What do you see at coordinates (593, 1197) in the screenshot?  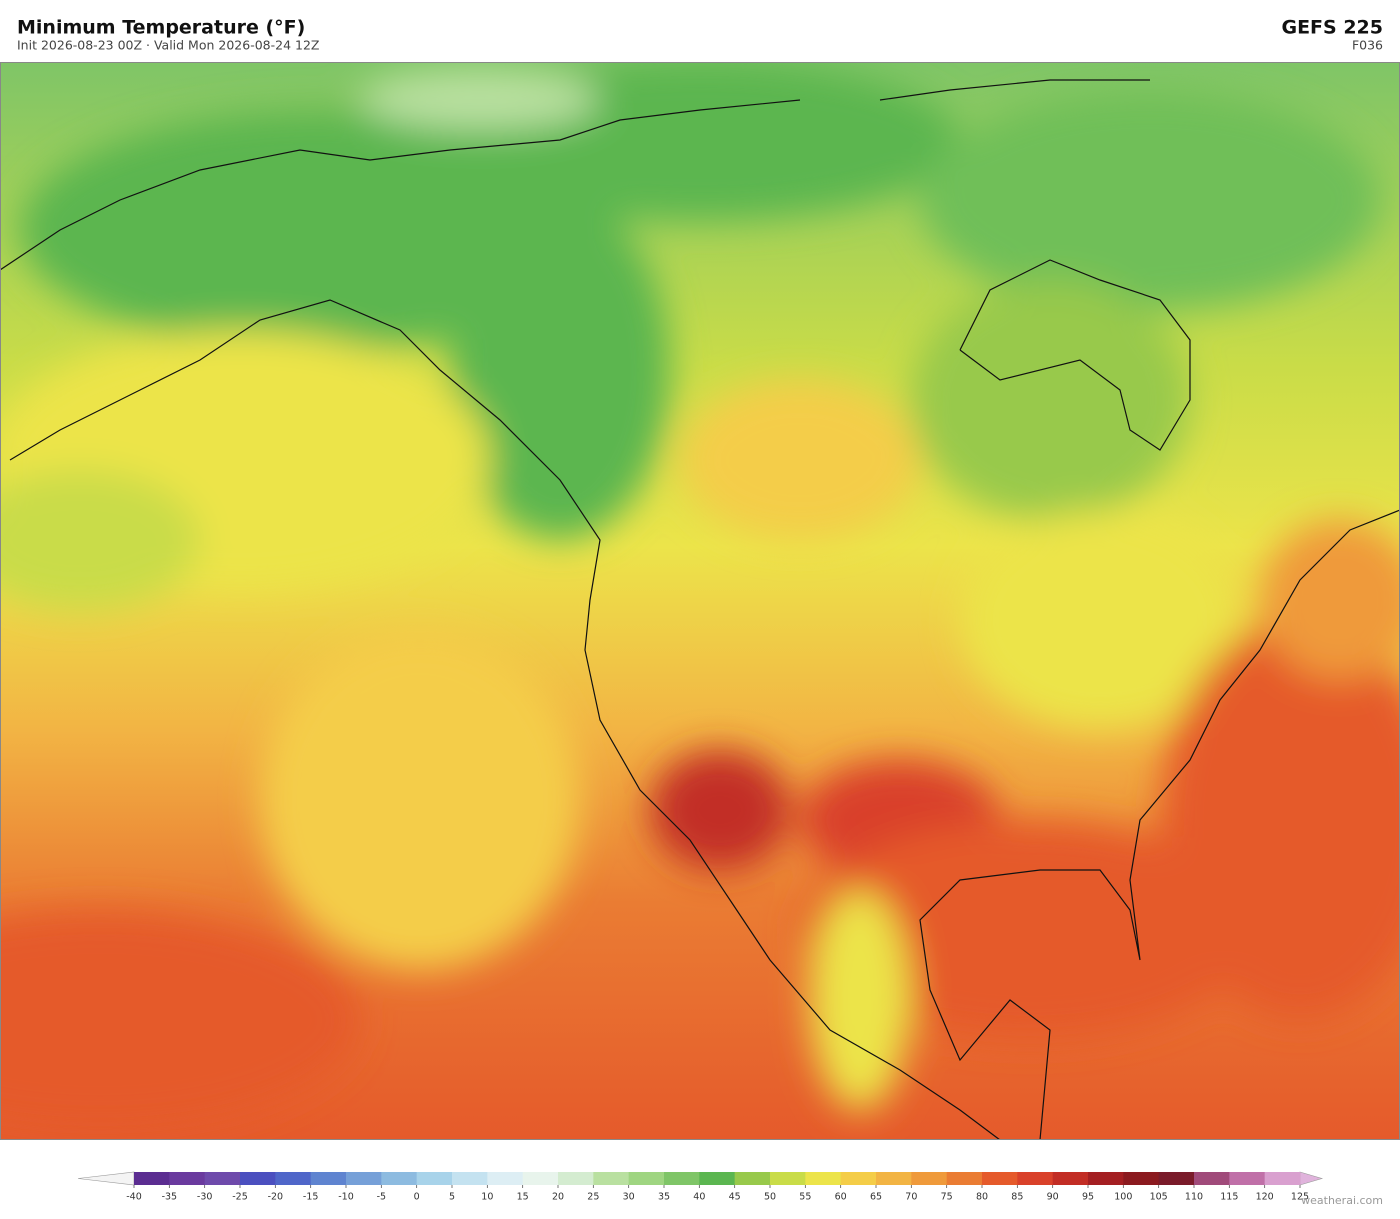 I see `colorbar-tick-label: 25` at bounding box center [593, 1197].